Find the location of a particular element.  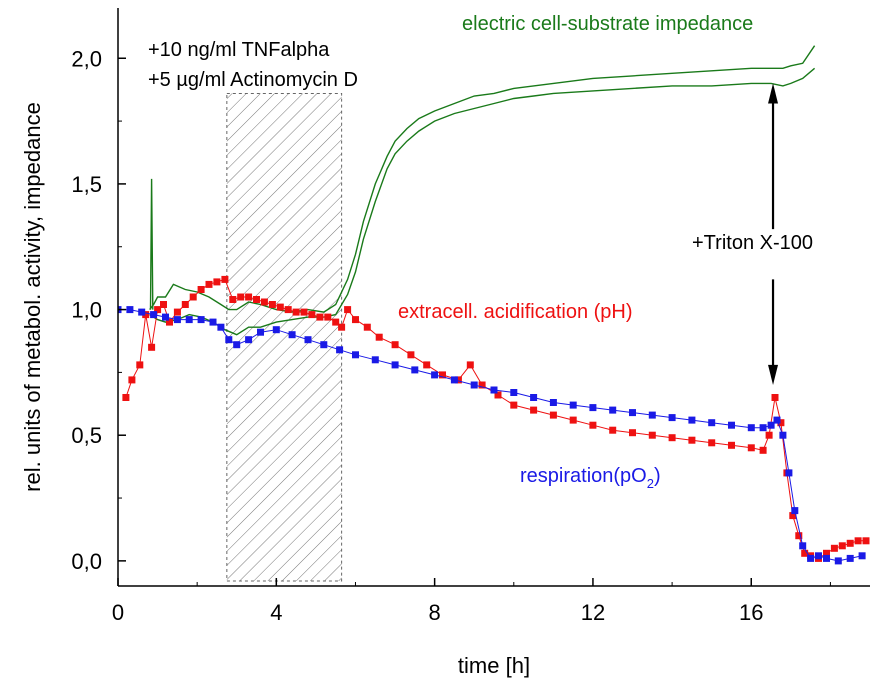

arrow-down-head is located at coordinates (773, 374).